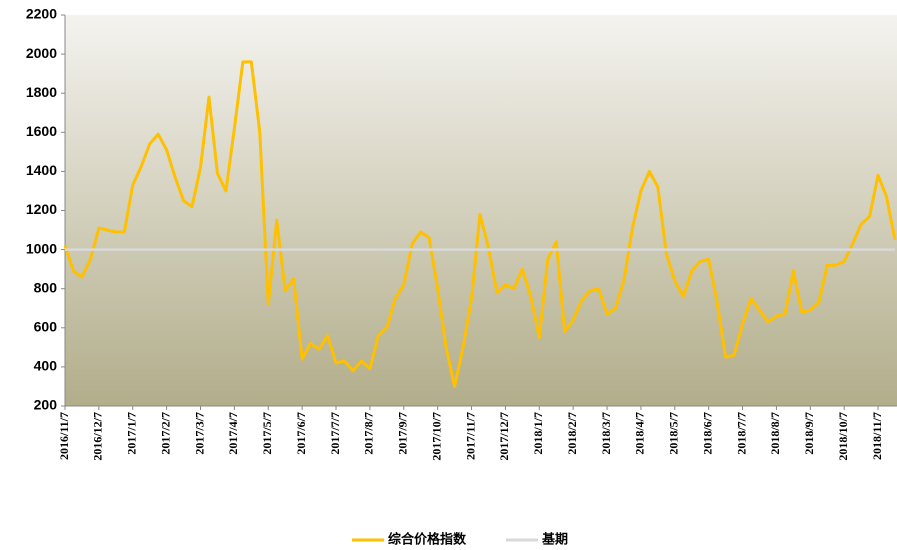 This screenshot has width=897, height=550. What do you see at coordinates (165, 433) in the screenshot?
I see `x-tick-label: 2017/2/7` at bounding box center [165, 433].